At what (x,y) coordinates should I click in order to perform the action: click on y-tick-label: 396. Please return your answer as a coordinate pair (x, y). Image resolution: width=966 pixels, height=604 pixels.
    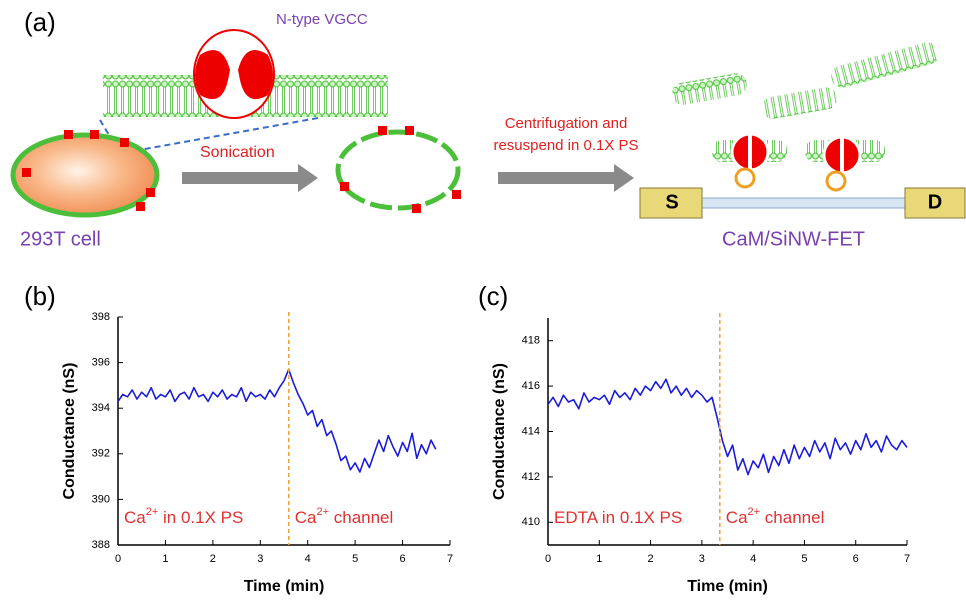
    Looking at the image, I should click on (101, 363).